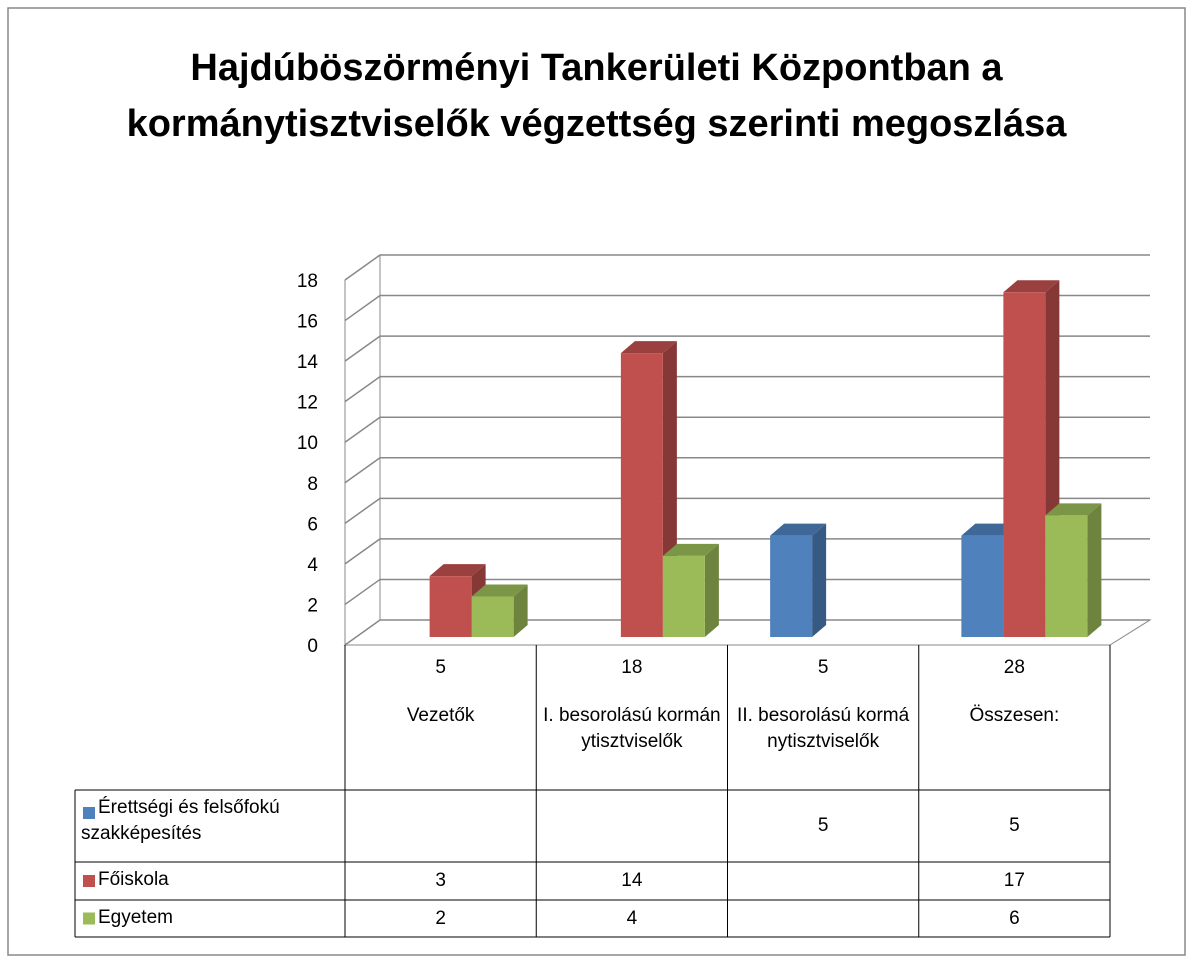 This screenshot has width=1193, height=961. What do you see at coordinates (632, 728) in the screenshot?
I see `category-label: I. besorolású kormánytisztviselők` at bounding box center [632, 728].